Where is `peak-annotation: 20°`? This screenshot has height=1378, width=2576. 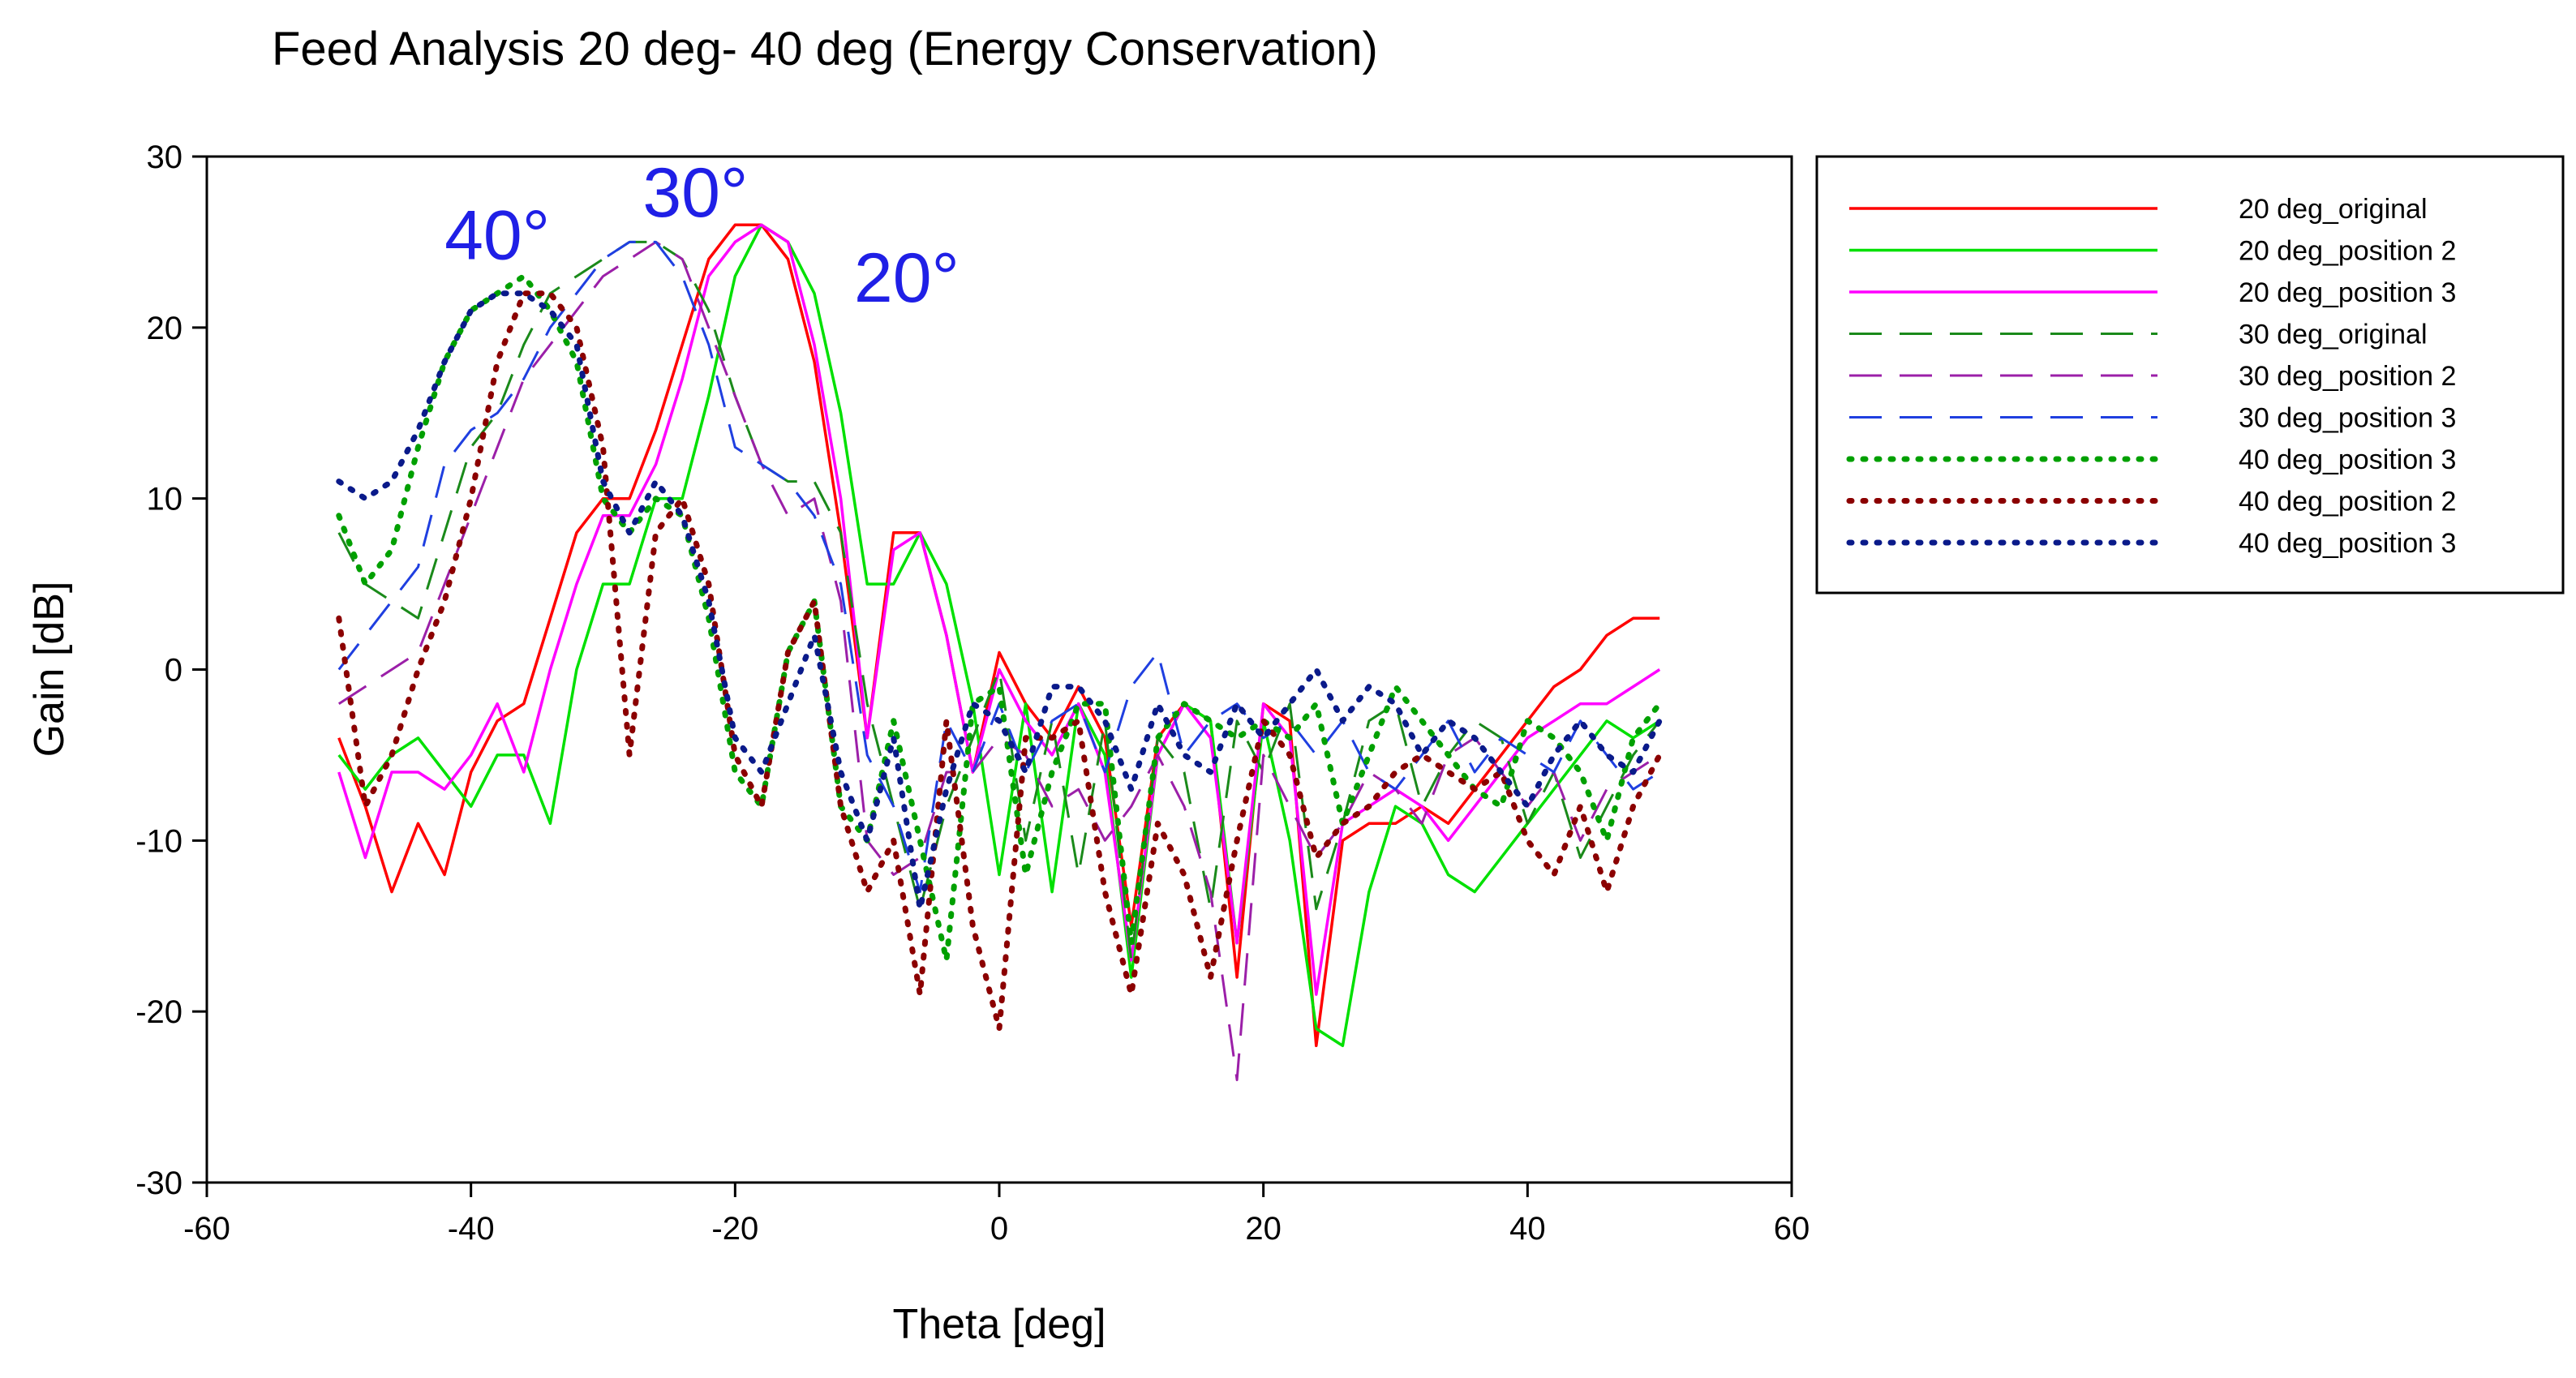
peak-annotation: 20° is located at coordinates (907, 278).